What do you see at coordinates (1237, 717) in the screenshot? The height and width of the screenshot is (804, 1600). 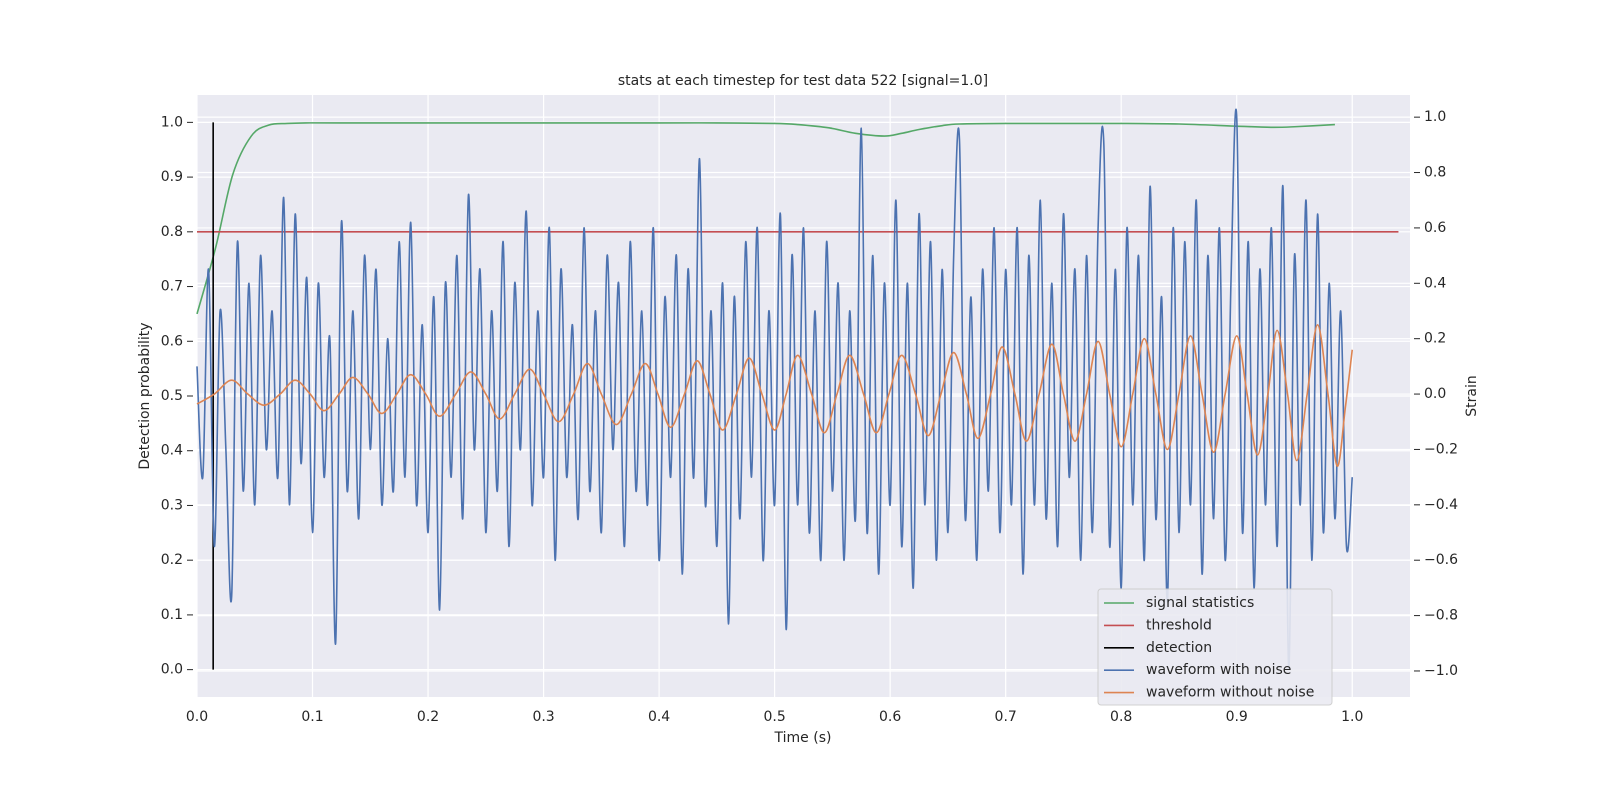 I see `x-tick-label: 0.9` at bounding box center [1237, 717].